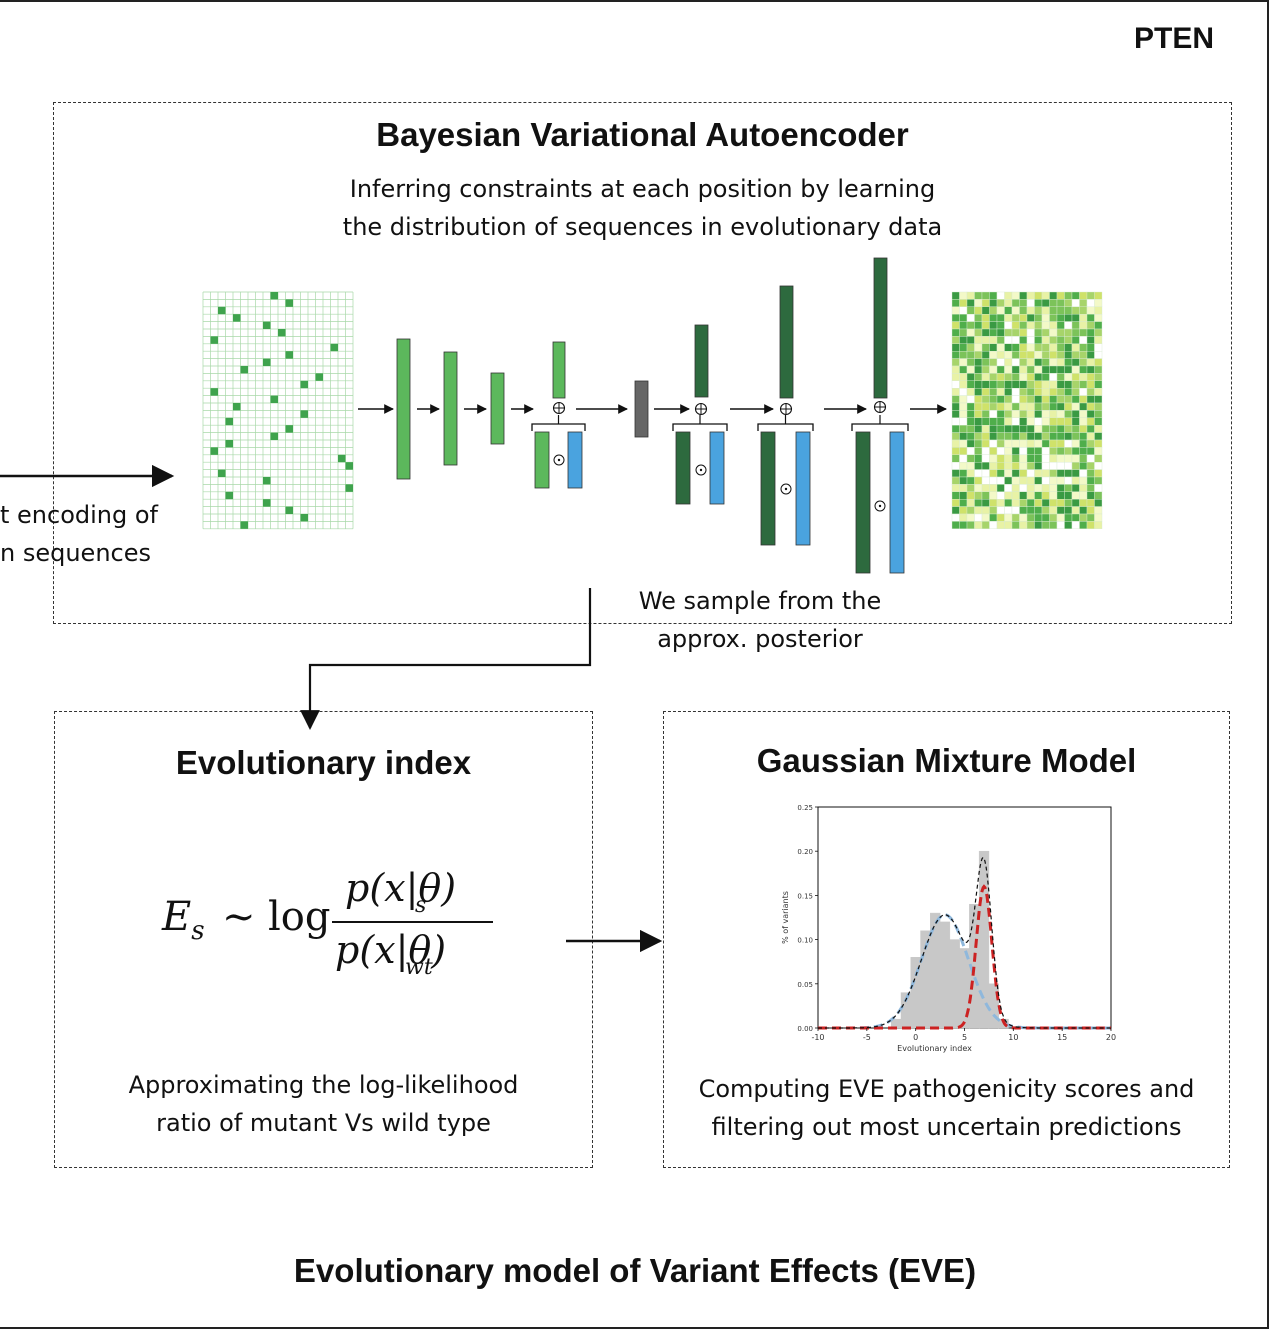  Describe the element at coordinates (323, 1085) in the screenshot. I see `evolutionary-index-caption-1: Approximating the log-likelihood` at that location.